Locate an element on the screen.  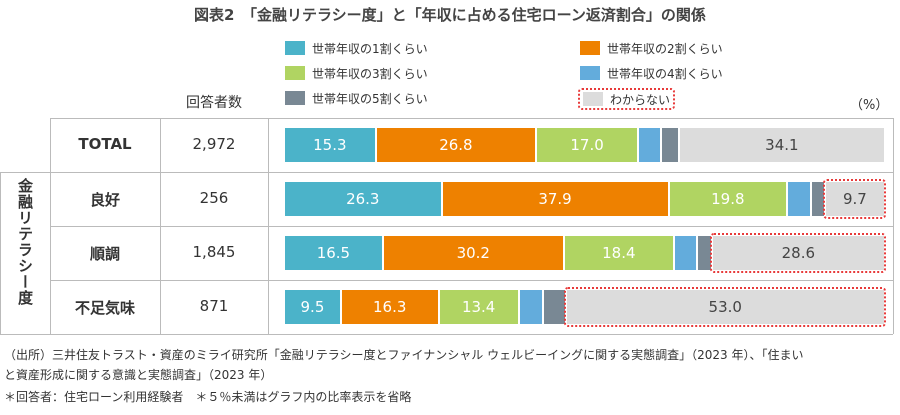
bar-segment: 19.8 is located at coordinates (729, 199).